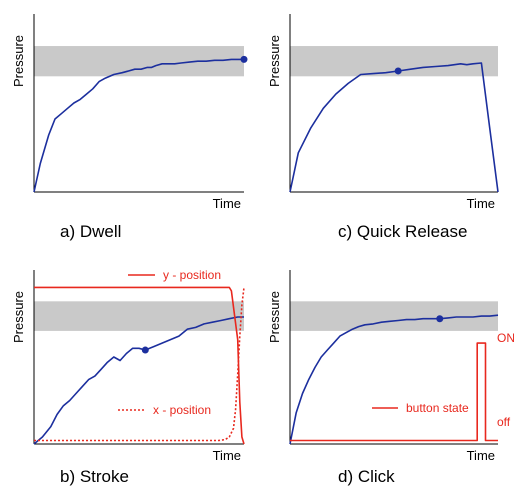 This screenshot has width=514, height=489. I want to click on series-line-y-position, so click(139, 365).